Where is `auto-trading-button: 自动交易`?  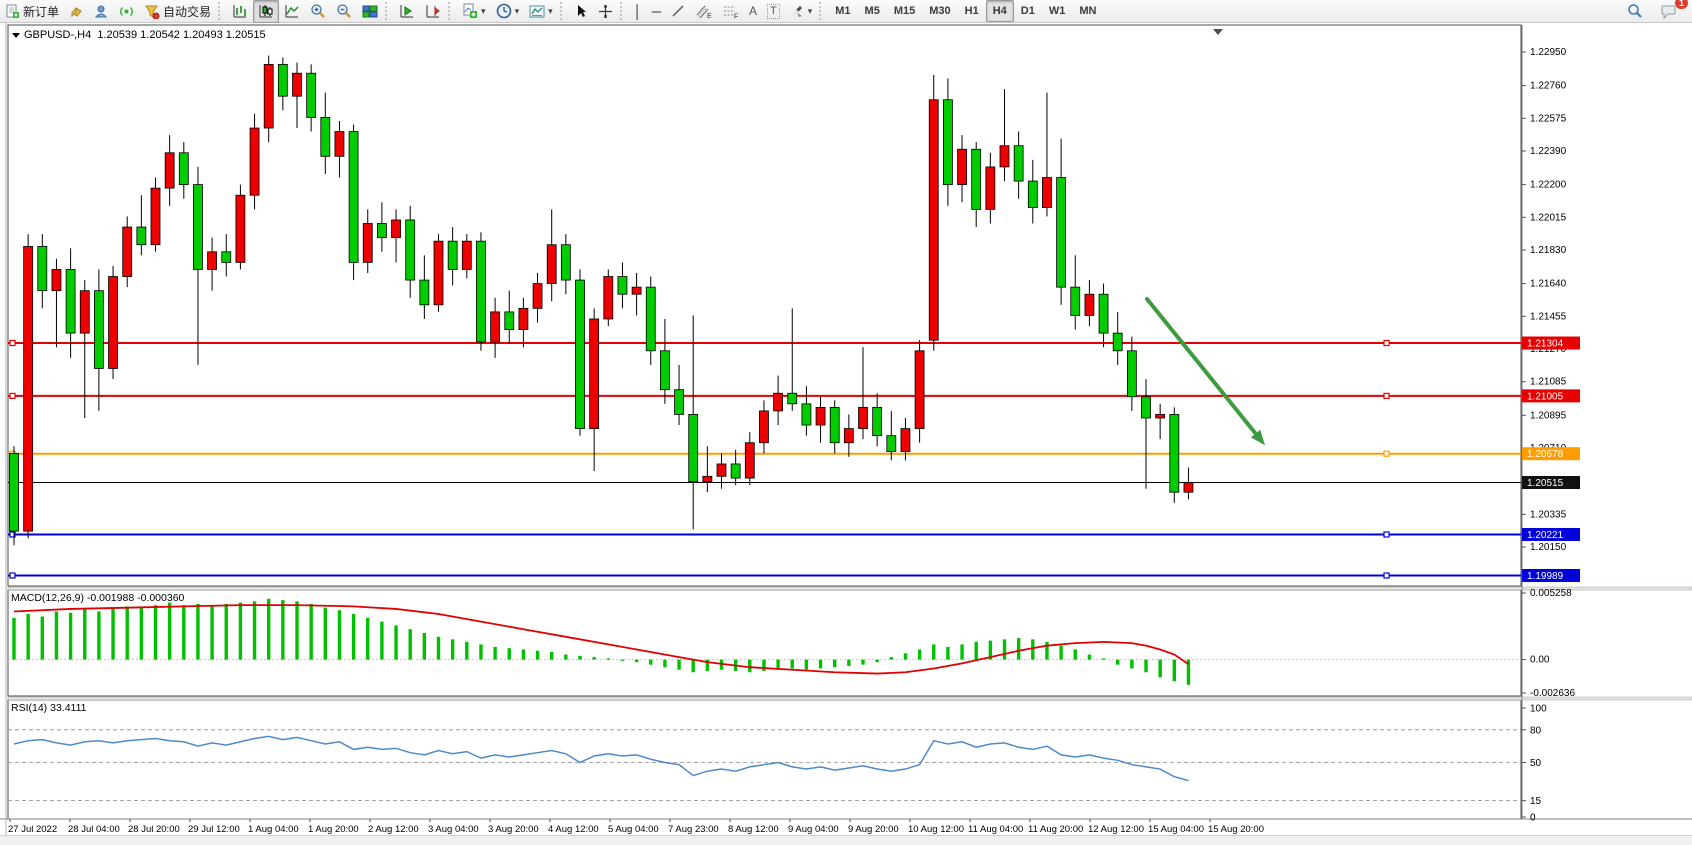
auto-trading-button: 自动交易 is located at coordinates (177, 11).